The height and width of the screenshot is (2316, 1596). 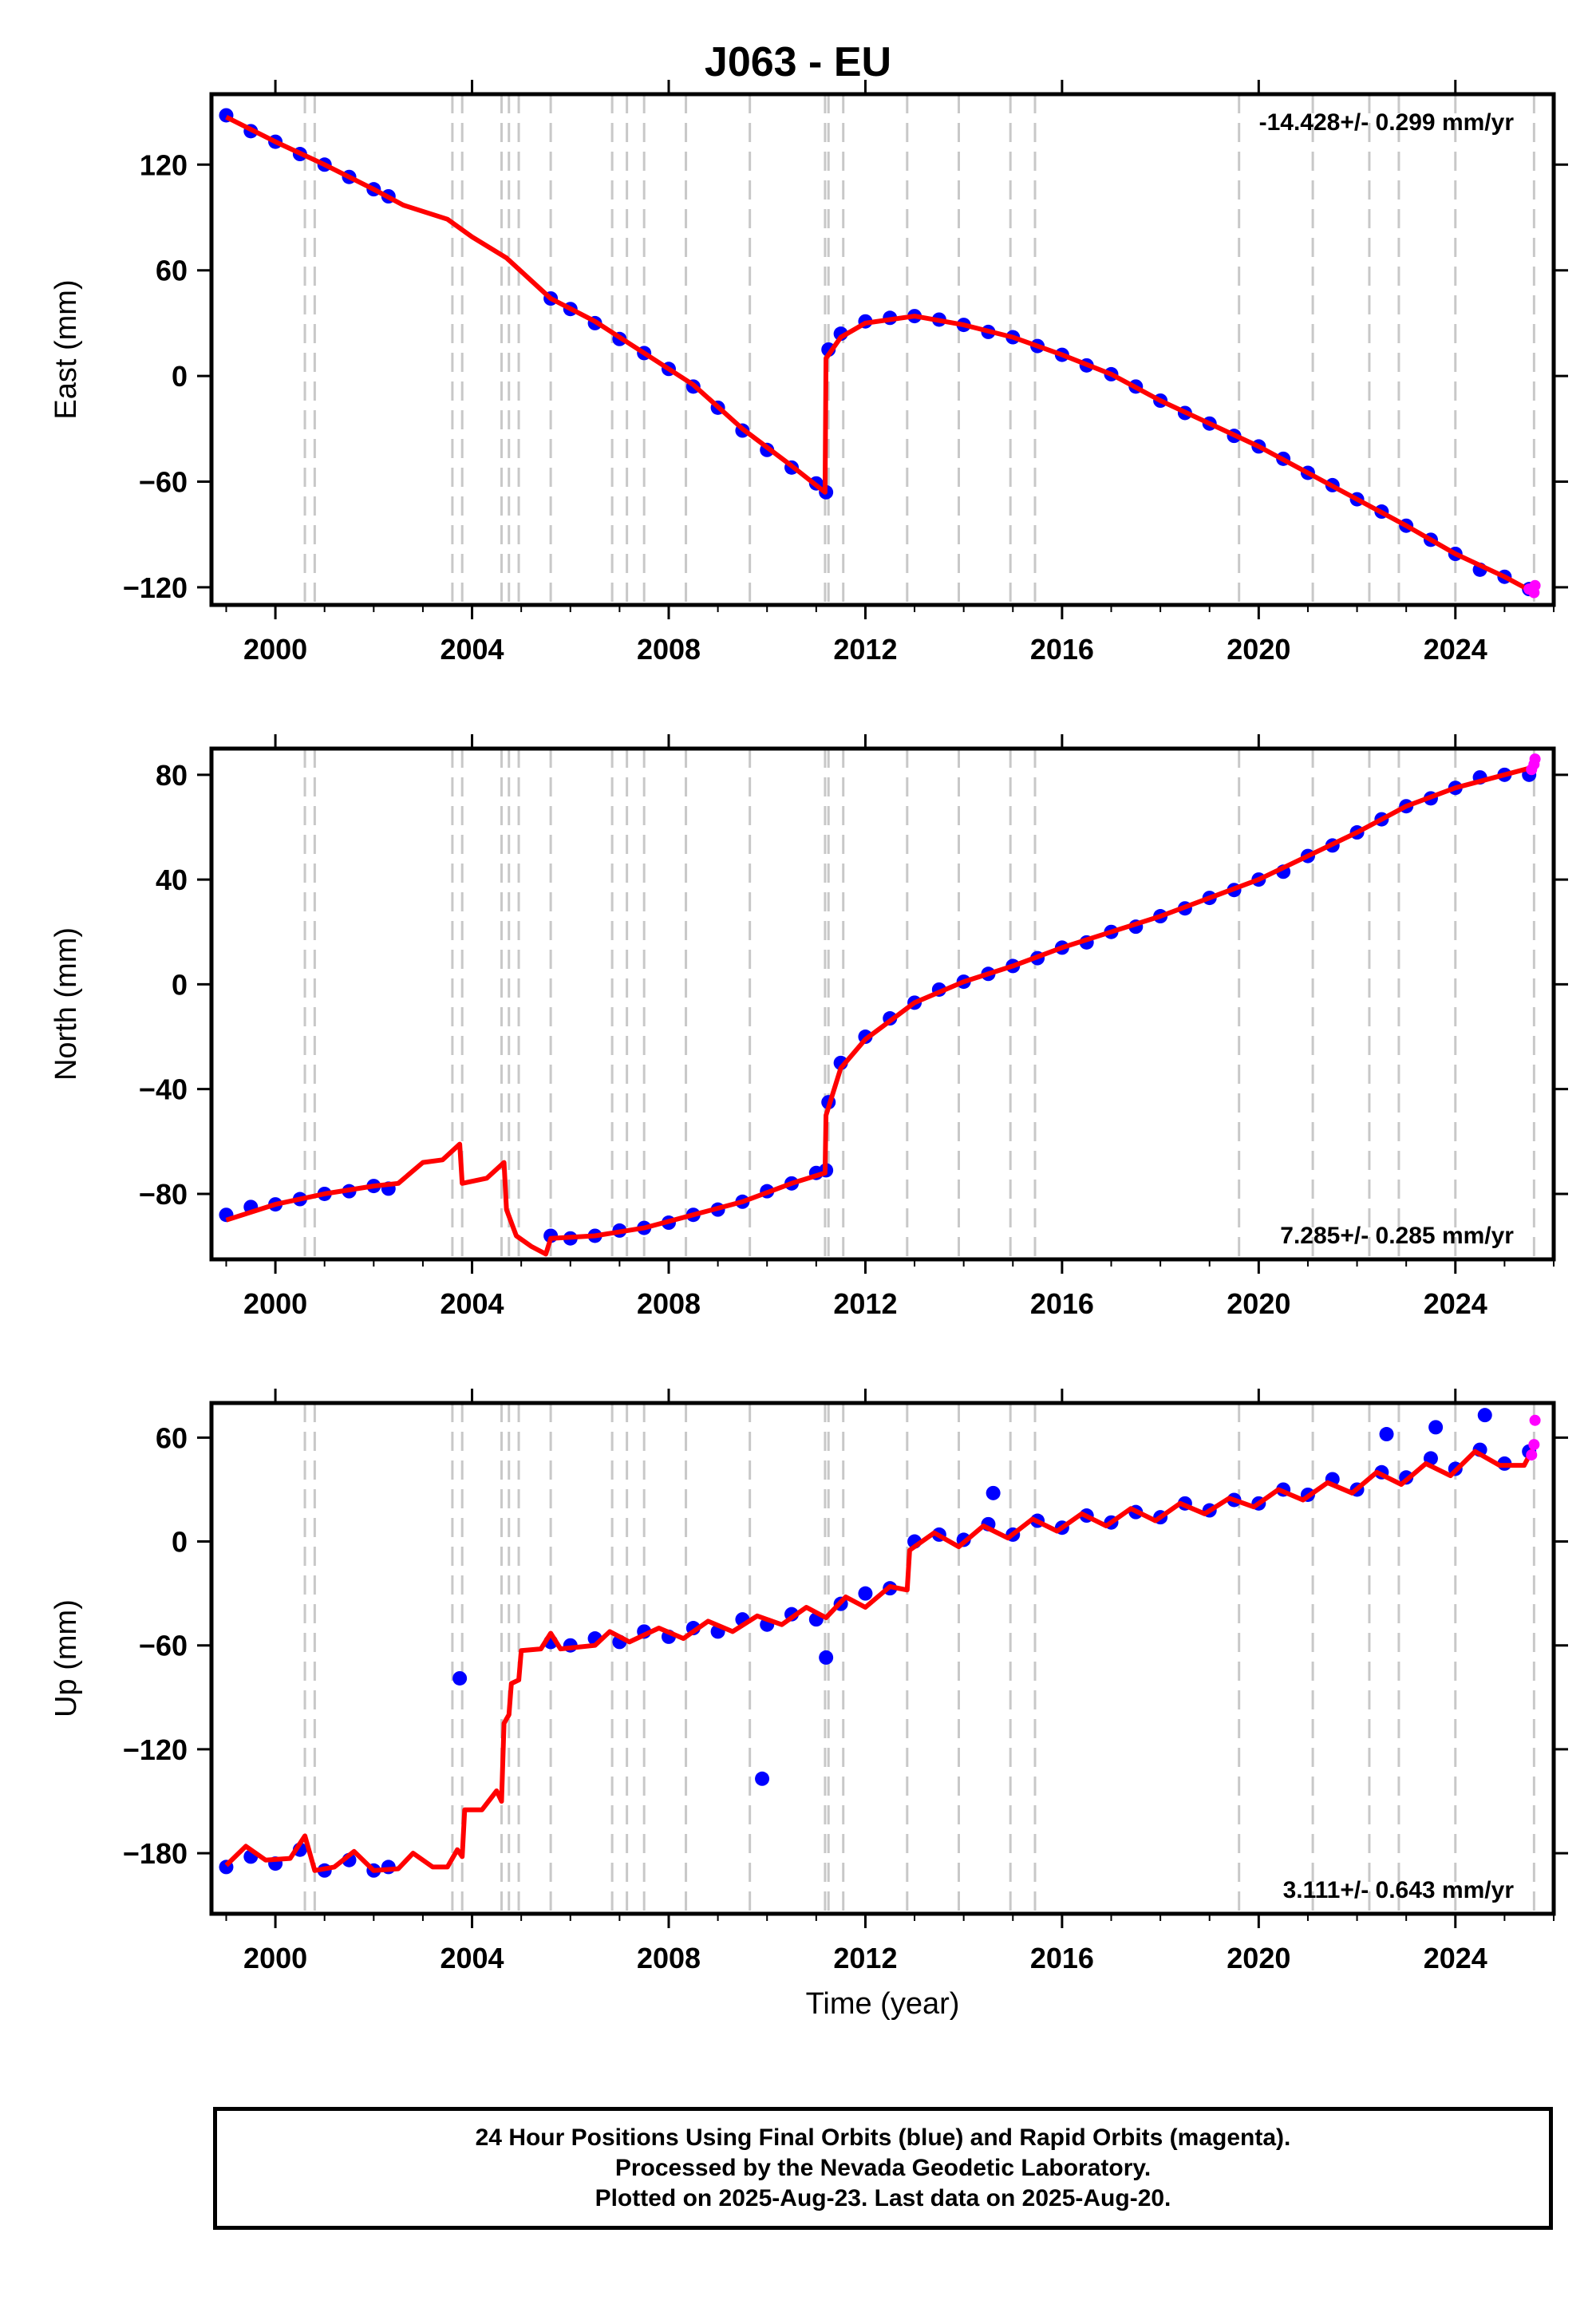 What do you see at coordinates (1258, 1303) in the screenshot?
I see `north-x-tick-label: 2020` at bounding box center [1258, 1303].